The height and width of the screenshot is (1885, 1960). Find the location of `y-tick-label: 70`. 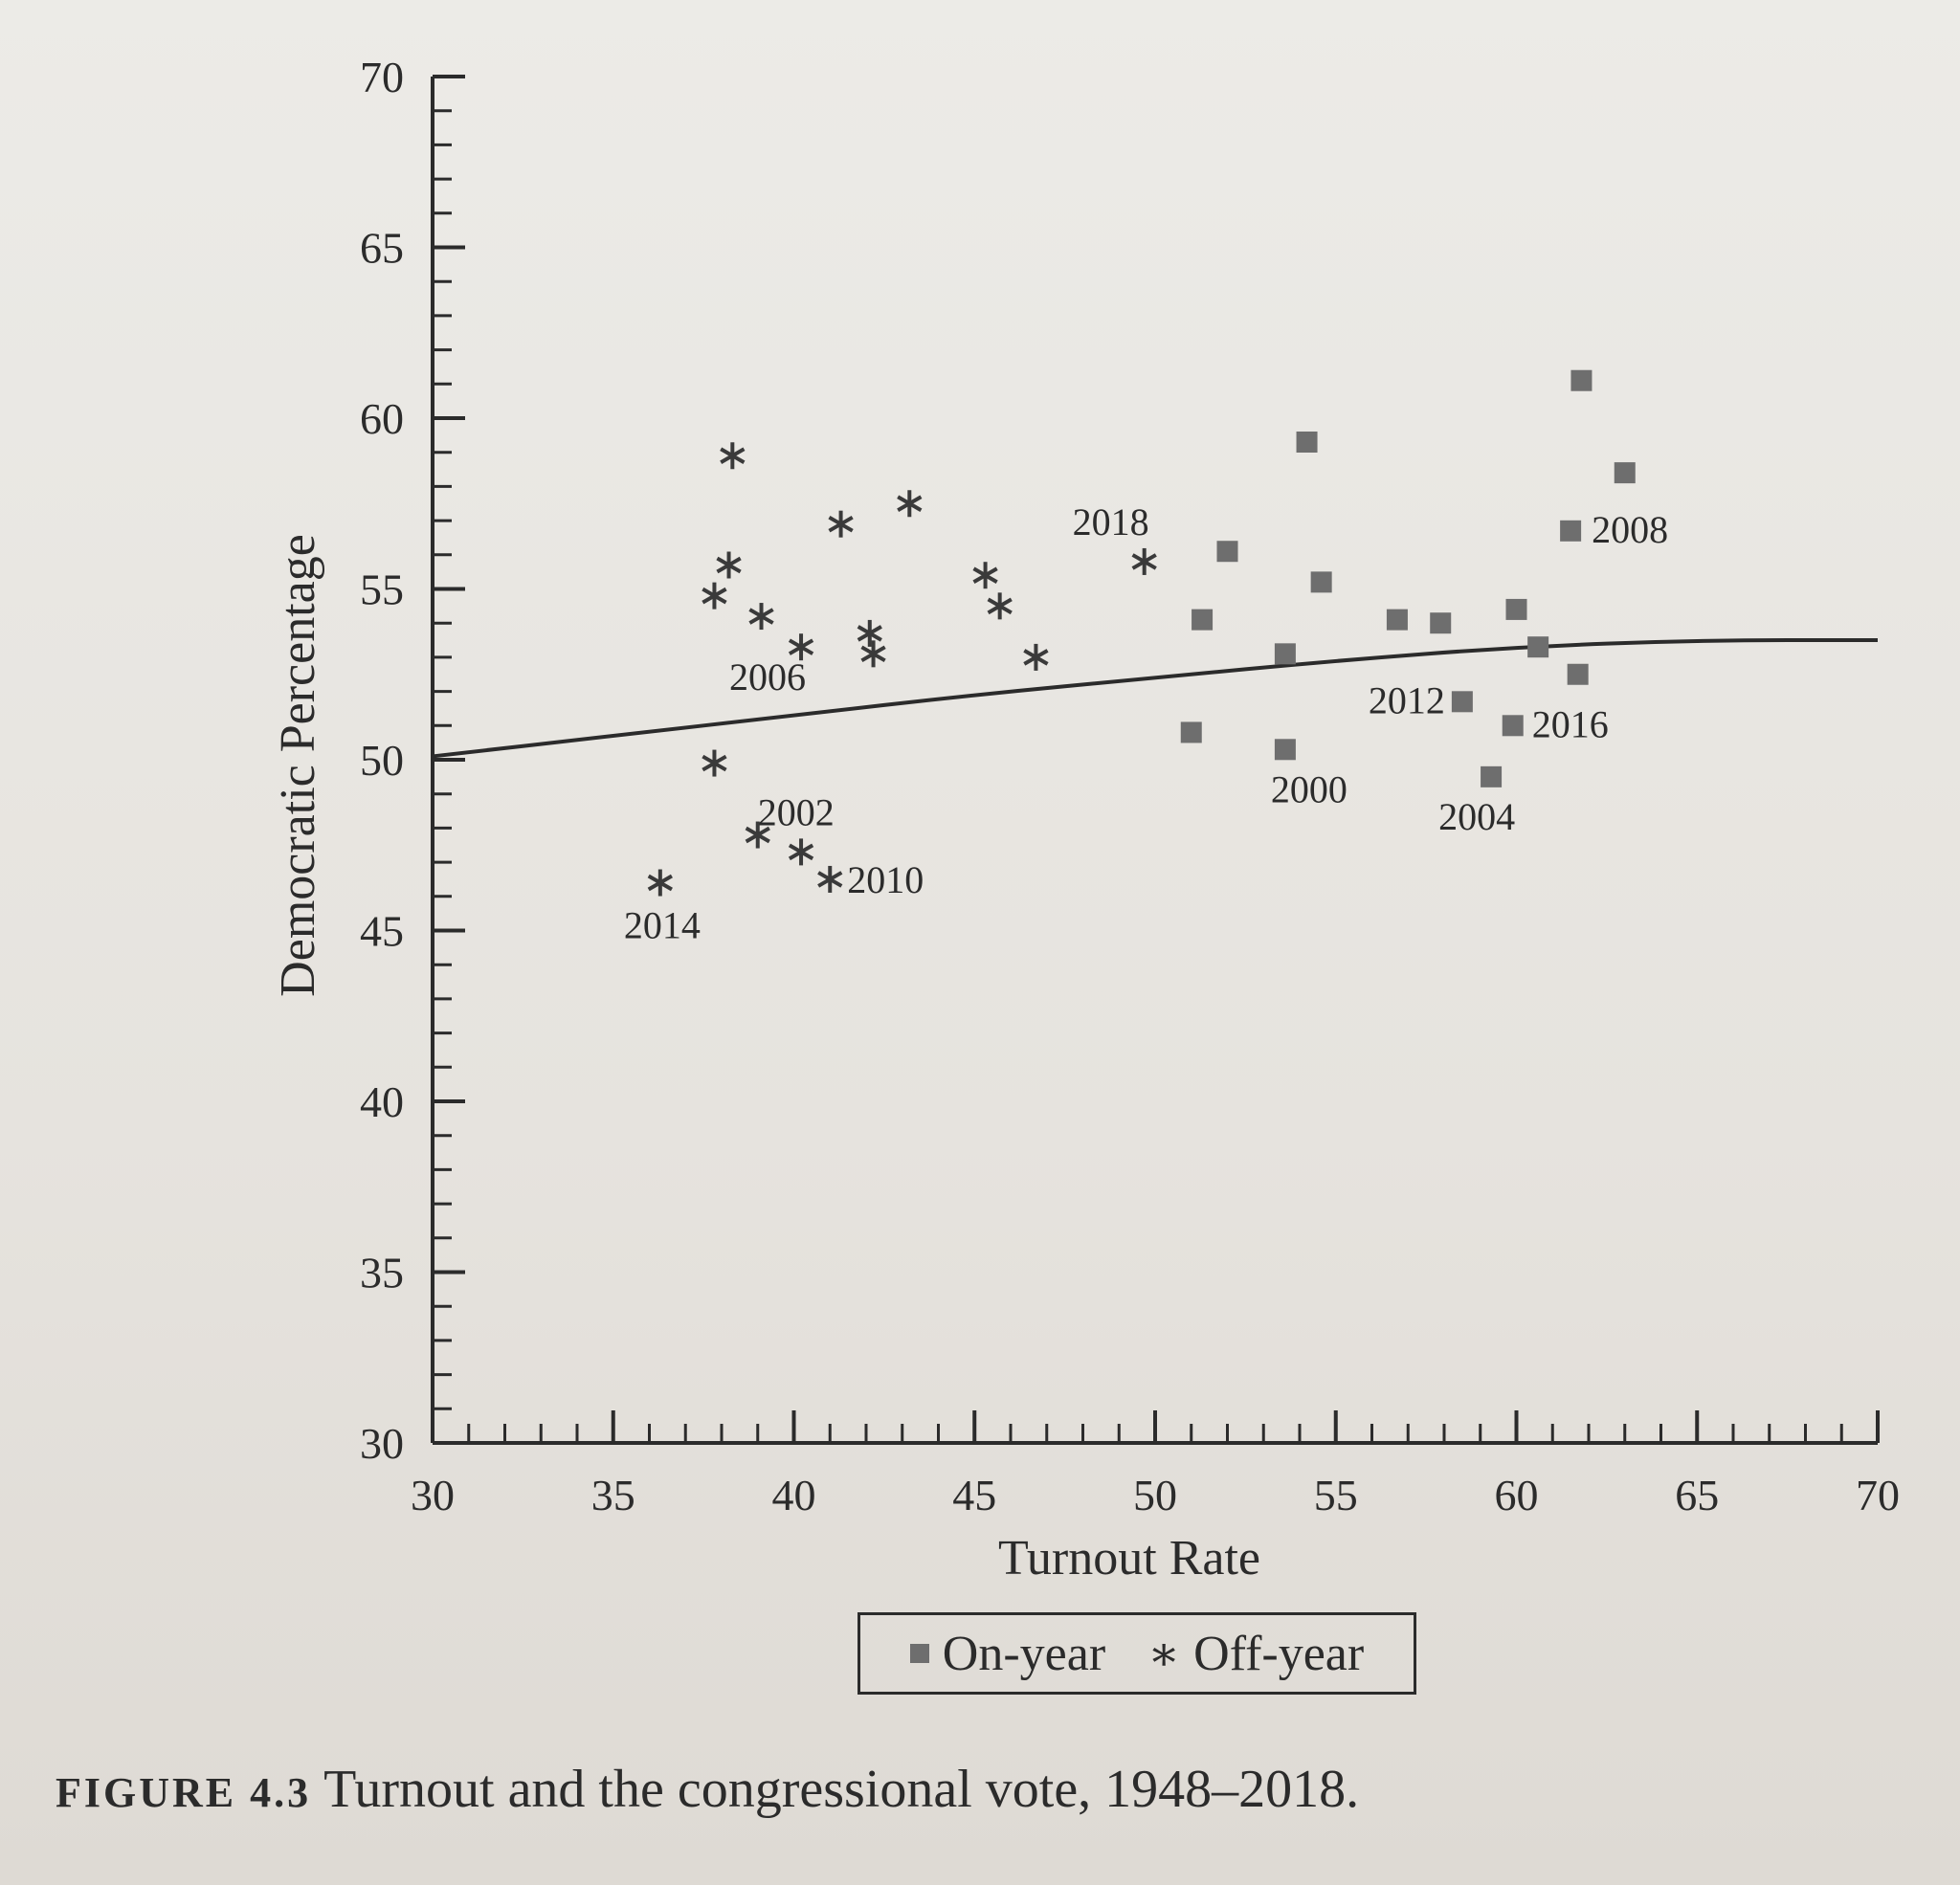

y-tick-label: 70 is located at coordinates (382, 77).